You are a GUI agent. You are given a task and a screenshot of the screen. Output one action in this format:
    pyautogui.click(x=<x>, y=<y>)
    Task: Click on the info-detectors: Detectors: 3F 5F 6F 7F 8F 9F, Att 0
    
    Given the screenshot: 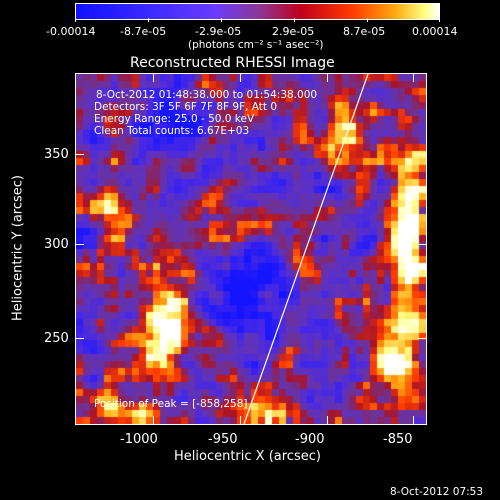 What is the action you would take?
    pyautogui.click(x=186, y=107)
    